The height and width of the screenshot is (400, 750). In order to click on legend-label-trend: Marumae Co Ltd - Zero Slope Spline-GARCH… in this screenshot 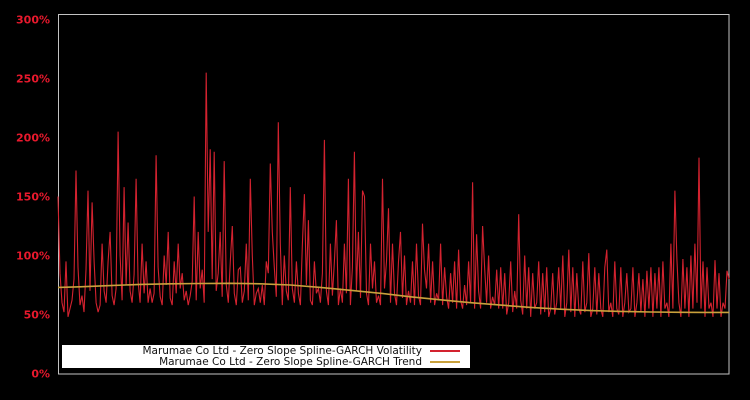, I will do `click(290, 361)`.